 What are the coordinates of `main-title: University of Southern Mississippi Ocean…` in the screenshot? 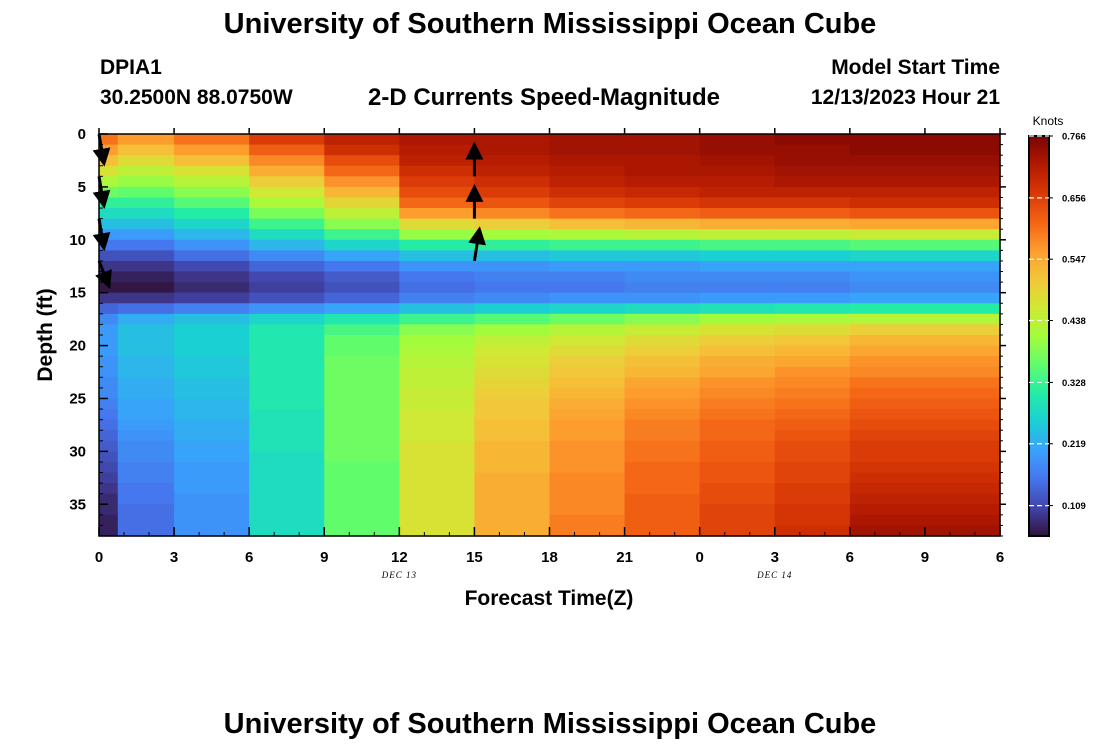 It's located at (550, 24).